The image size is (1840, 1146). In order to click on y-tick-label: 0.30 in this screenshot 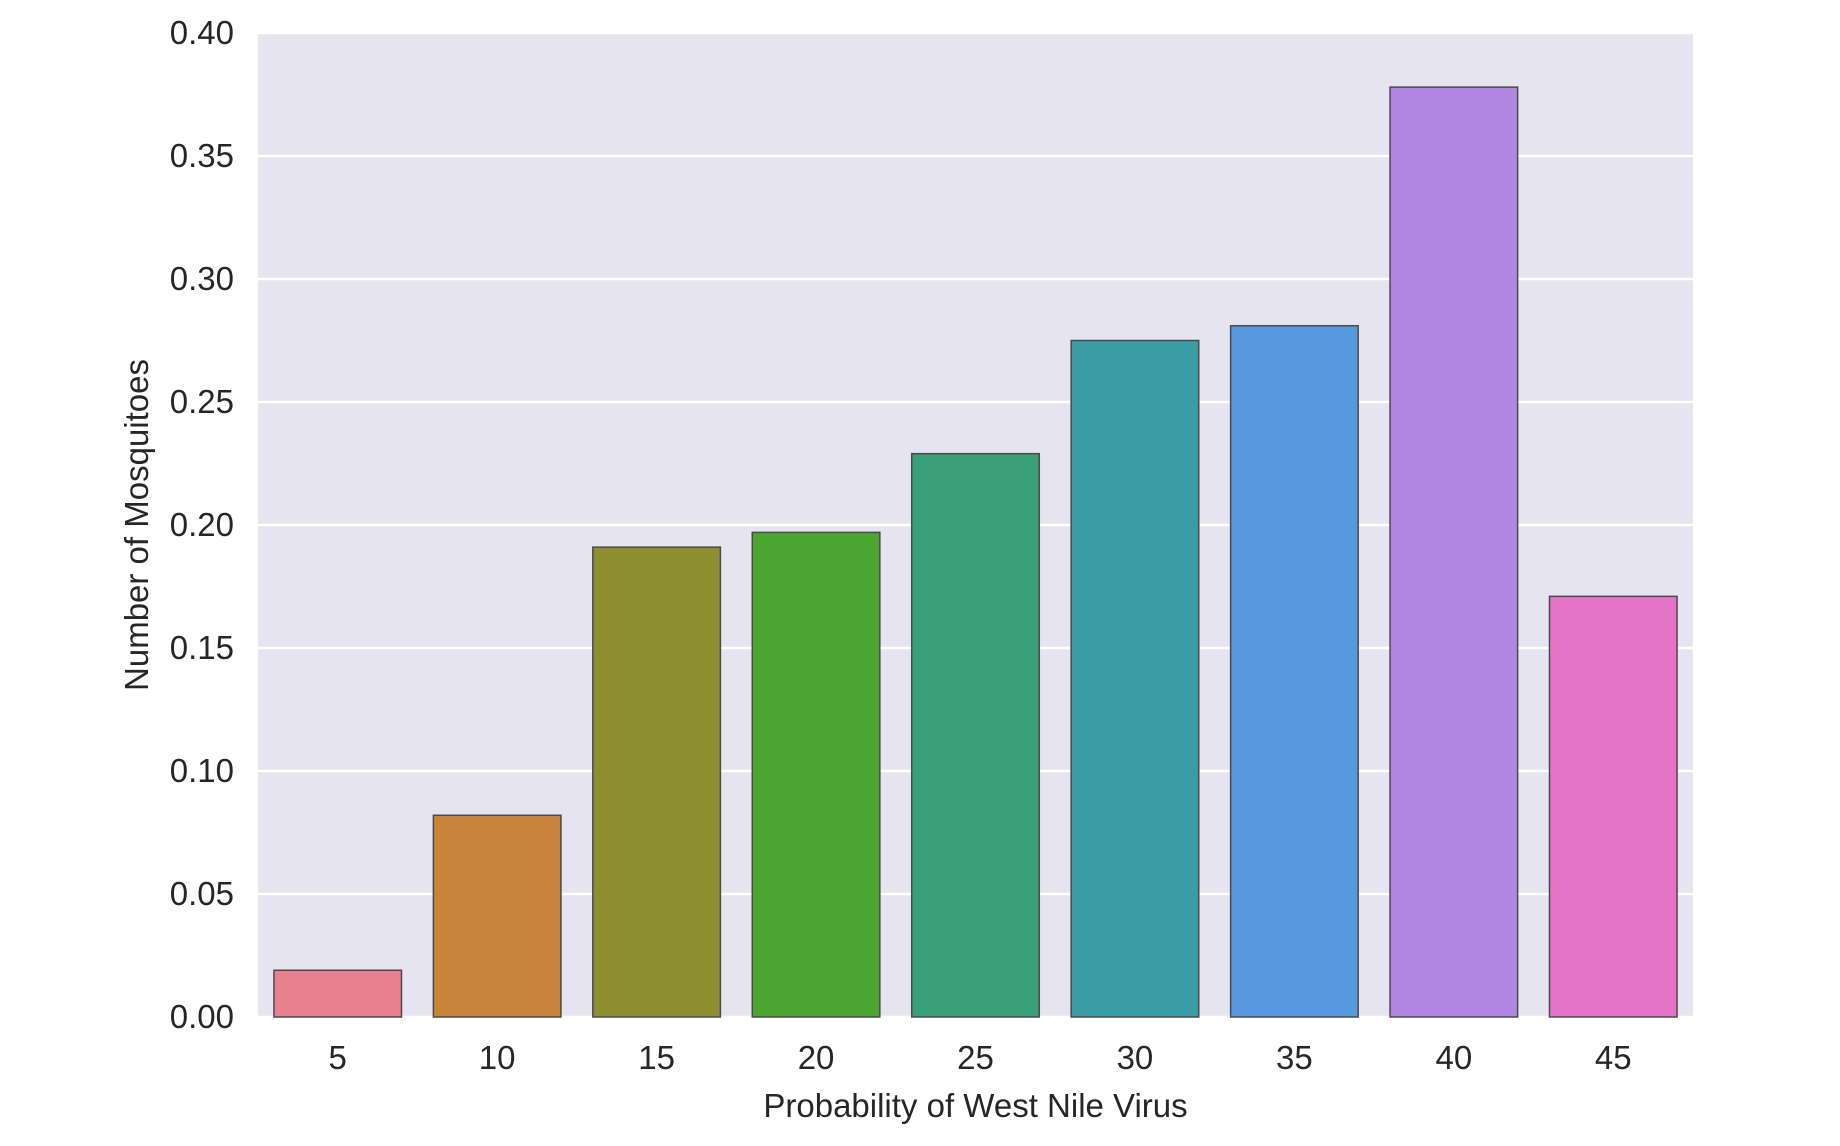, I will do `click(202, 278)`.